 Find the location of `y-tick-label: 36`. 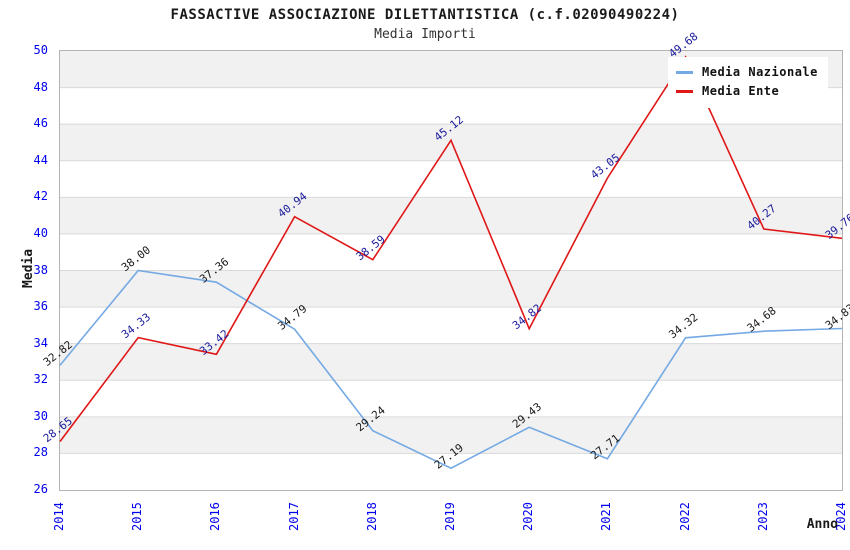

y-tick-label: 36 is located at coordinates (40, 306).